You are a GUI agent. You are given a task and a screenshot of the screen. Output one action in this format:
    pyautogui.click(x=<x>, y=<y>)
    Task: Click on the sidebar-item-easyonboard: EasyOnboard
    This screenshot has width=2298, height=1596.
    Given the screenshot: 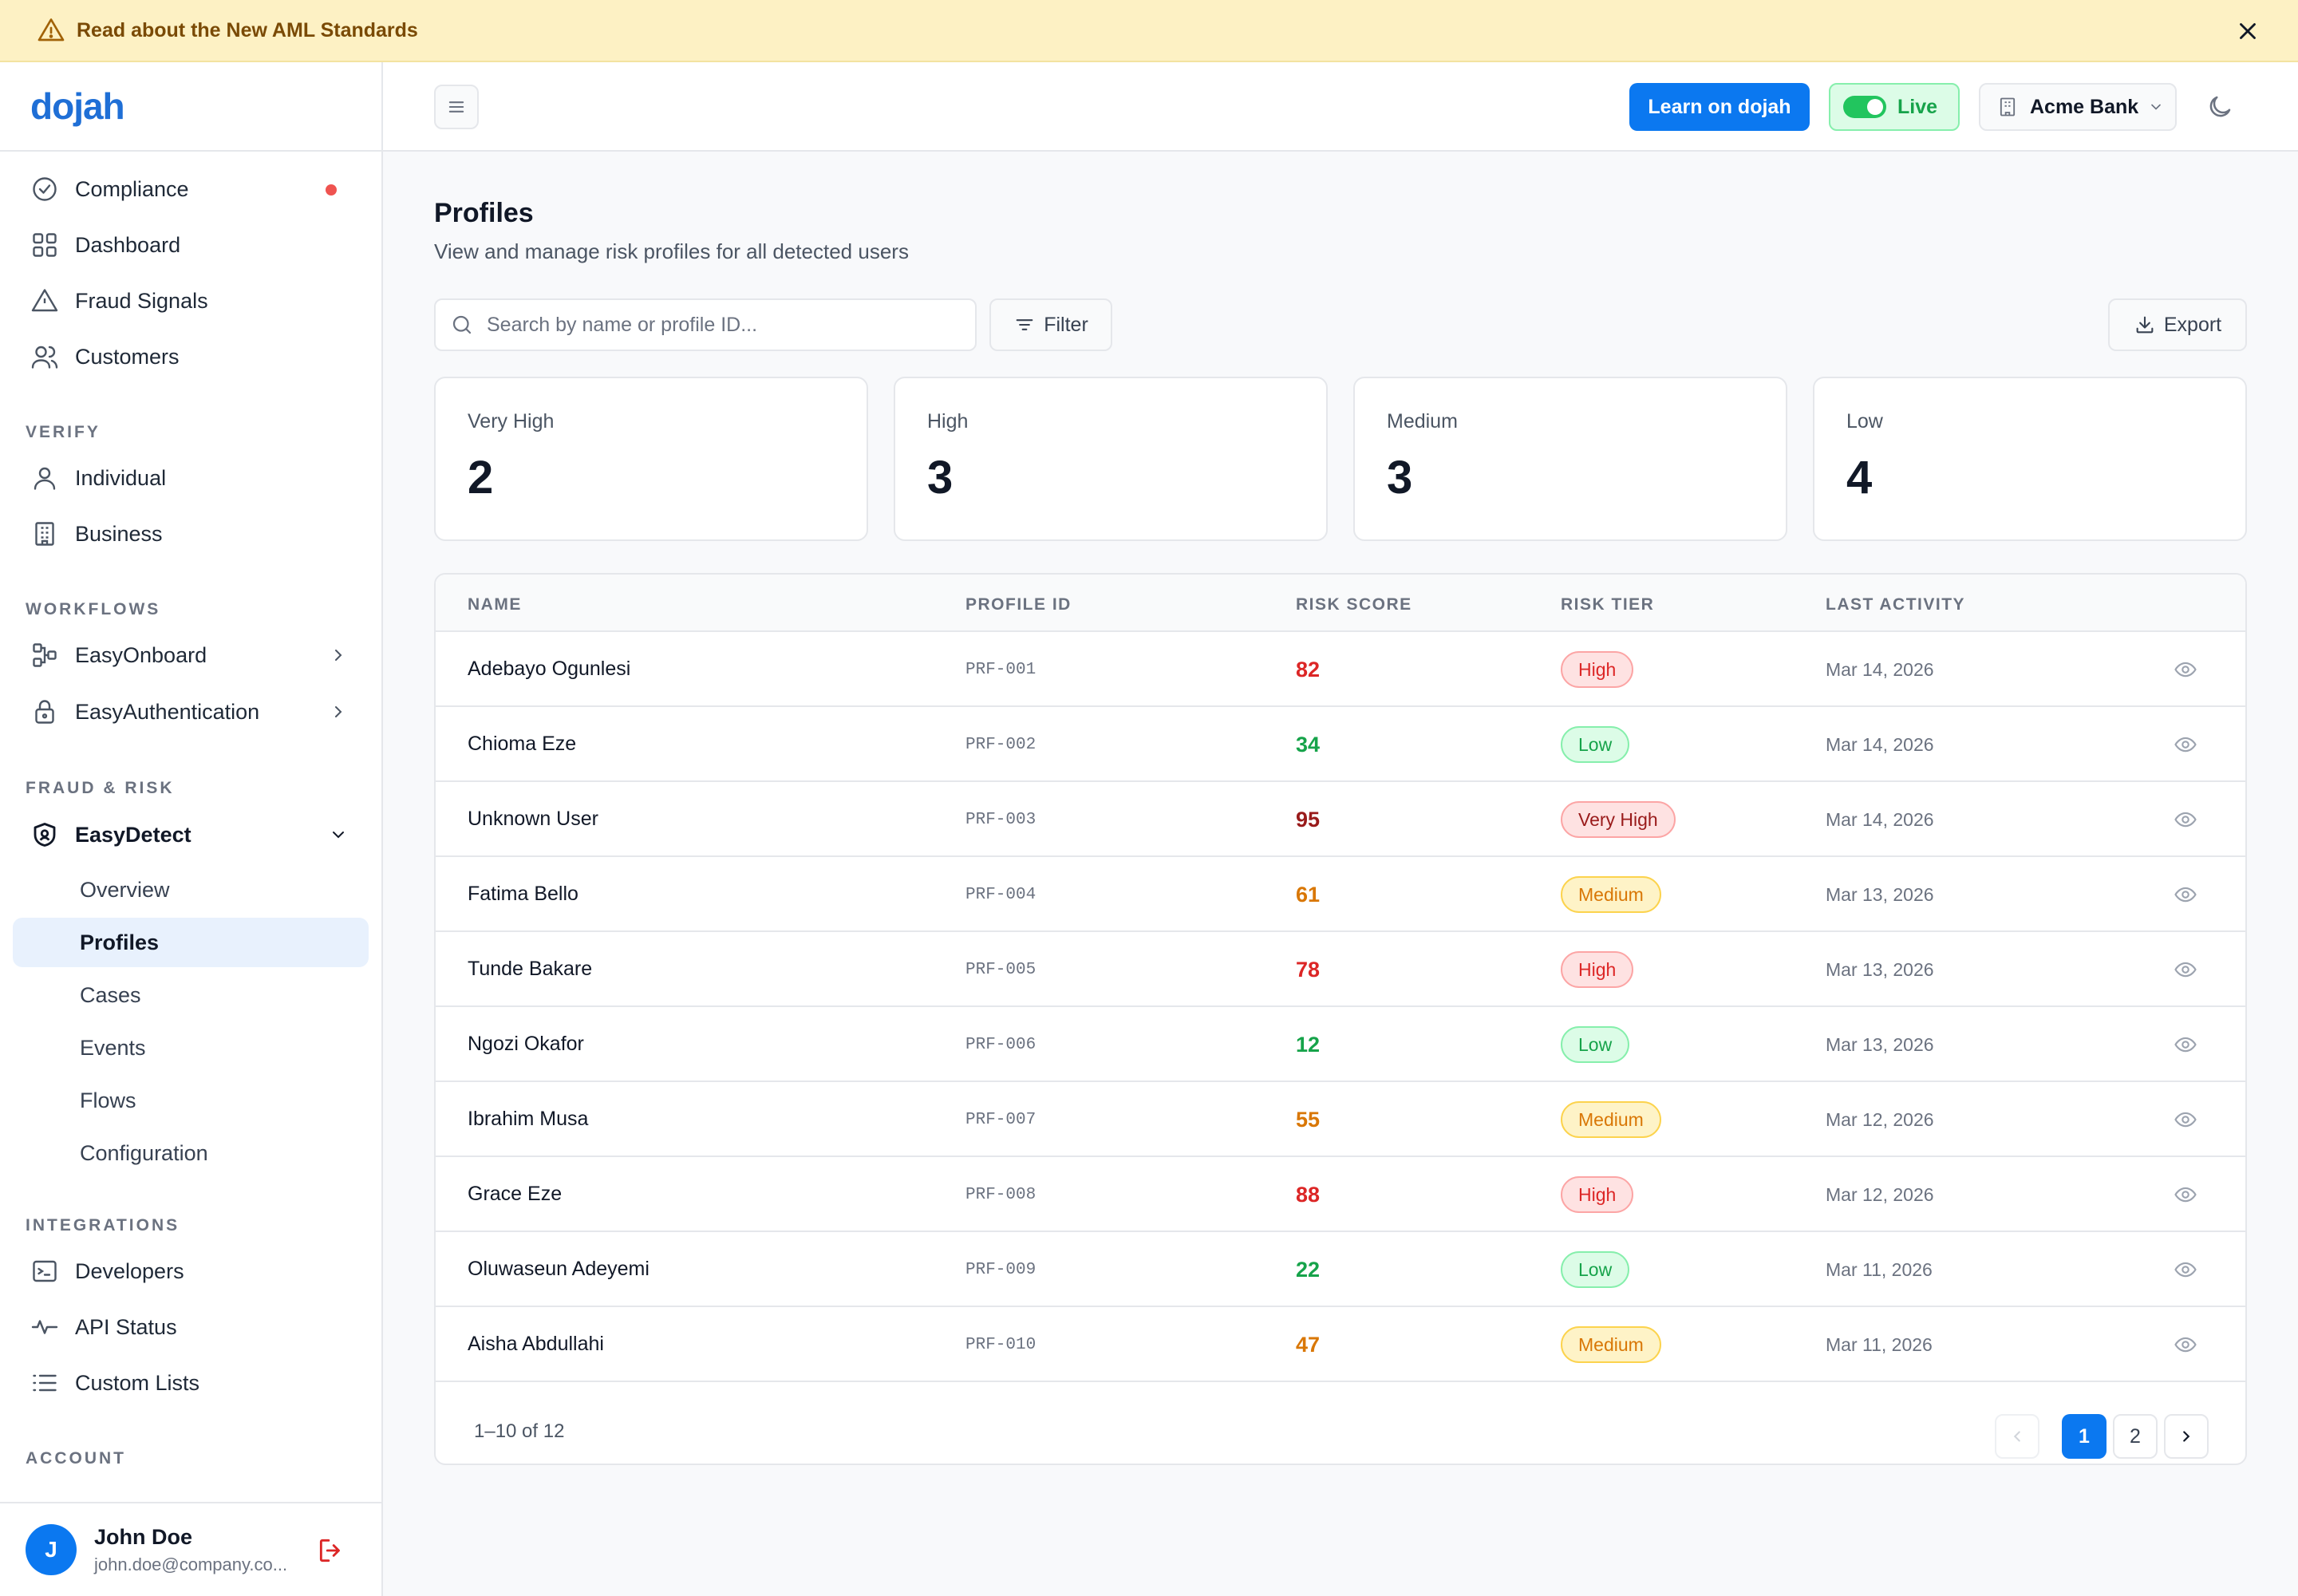 What is the action you would take?
    pyautogui.click(x=191, y=655)
    